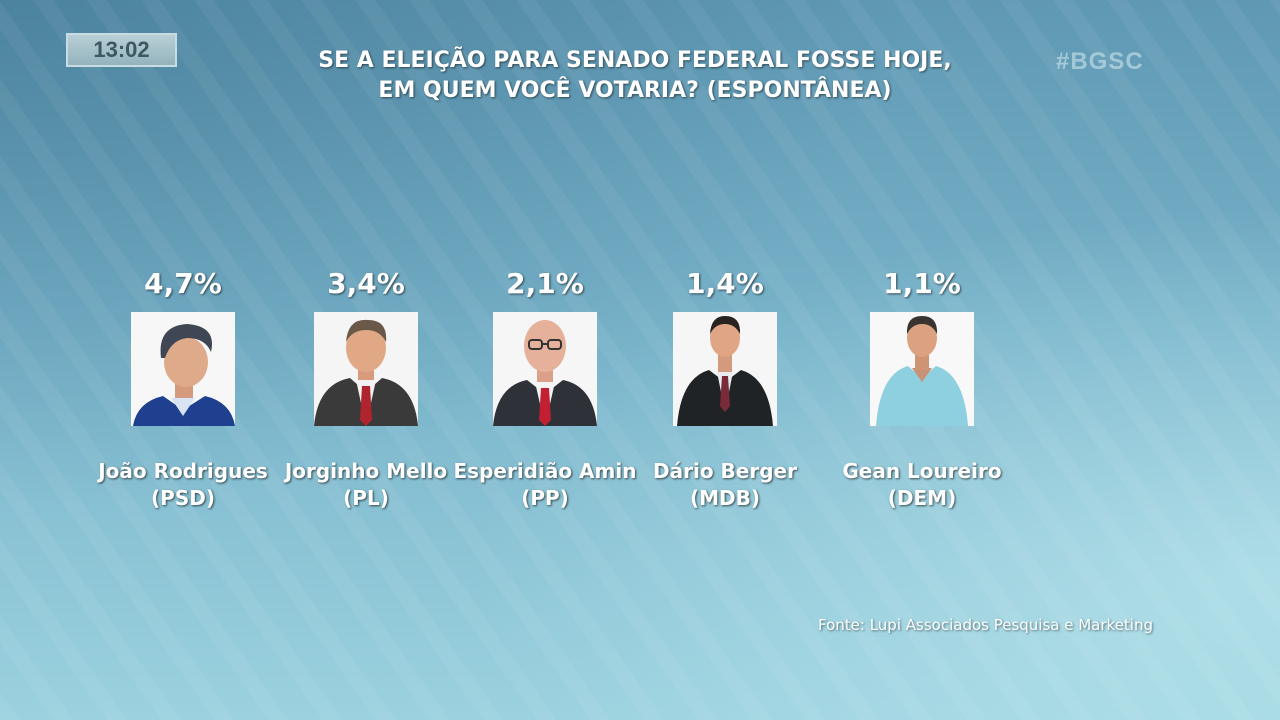 The height and width of the screenshot is (720, 1280). I want to click on candidate-party: (PL), so click(366, 498).